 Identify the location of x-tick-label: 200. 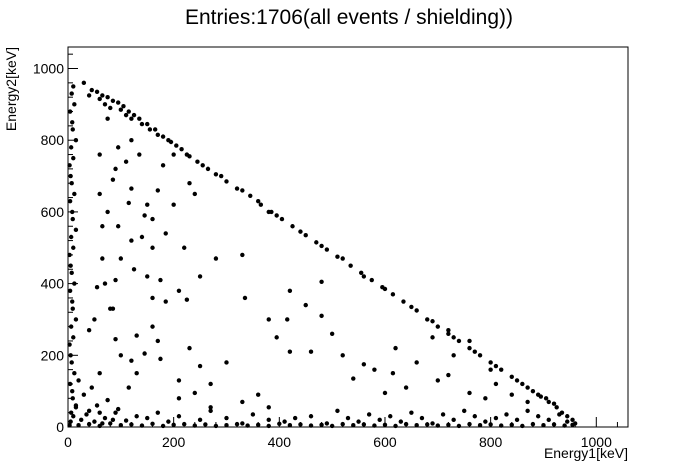
(174, 442).